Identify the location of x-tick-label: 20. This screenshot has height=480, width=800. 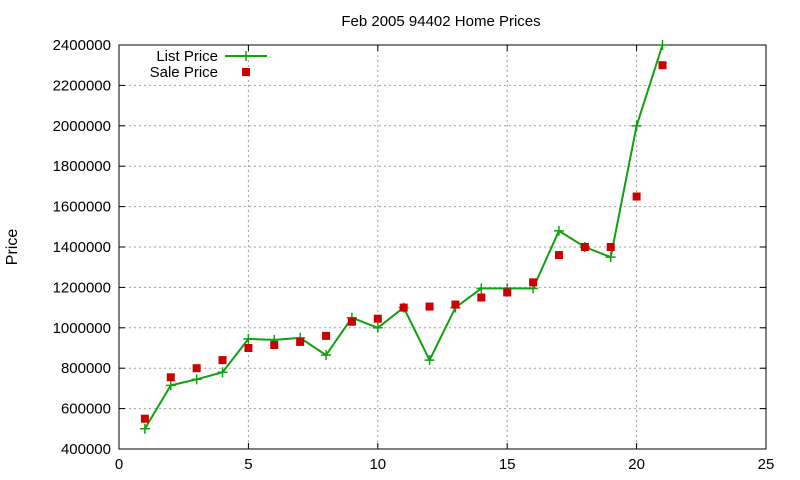
(636, 464).